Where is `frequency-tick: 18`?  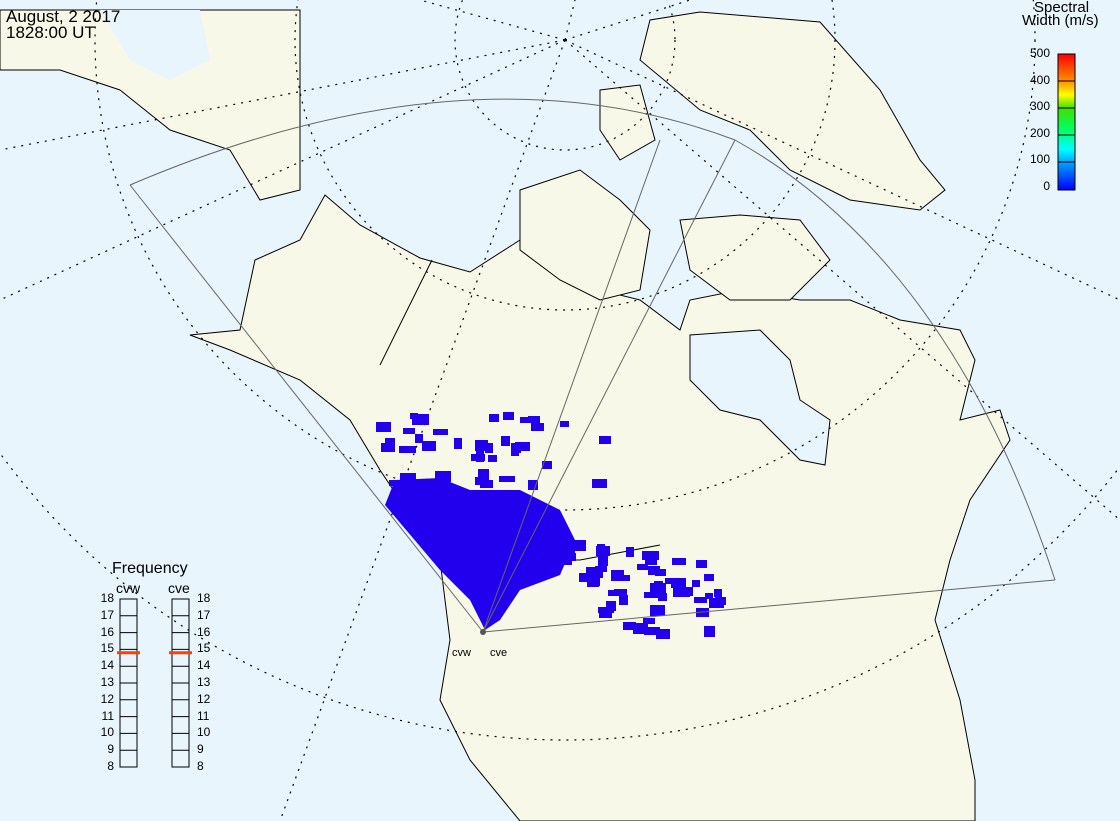
frequency-tick: 18 is located at coordinates (204, 598).